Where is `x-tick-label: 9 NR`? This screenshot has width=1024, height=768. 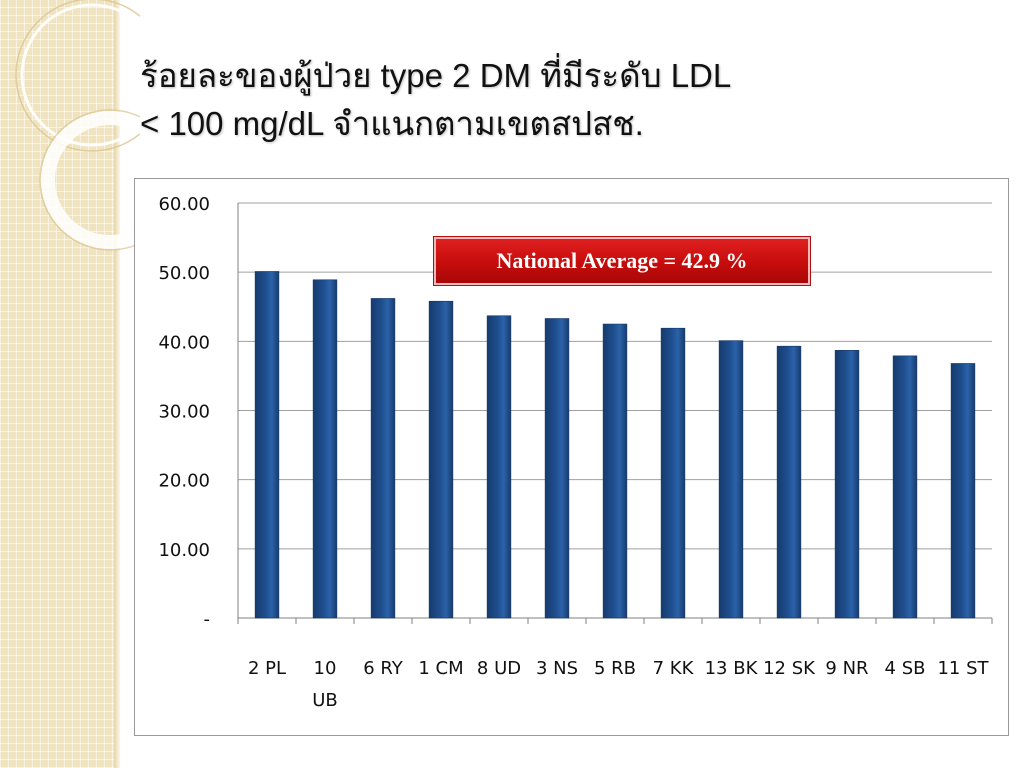 x-tick-label: 9 NR is located at coordinates (846, 668).